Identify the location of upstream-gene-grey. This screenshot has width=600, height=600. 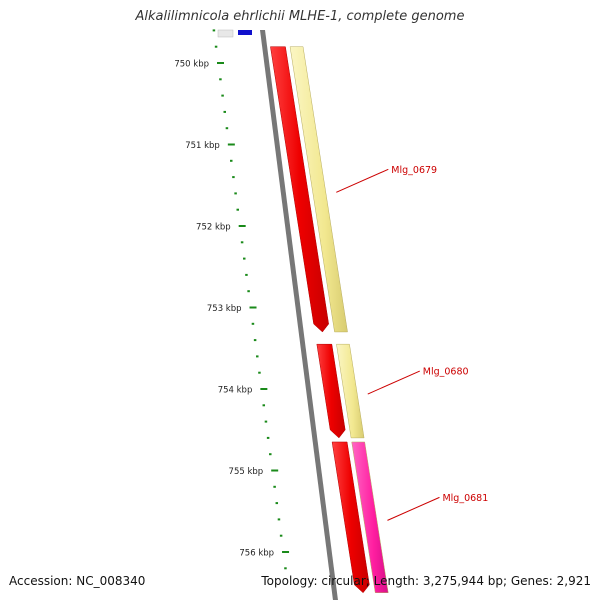
(225, 33).